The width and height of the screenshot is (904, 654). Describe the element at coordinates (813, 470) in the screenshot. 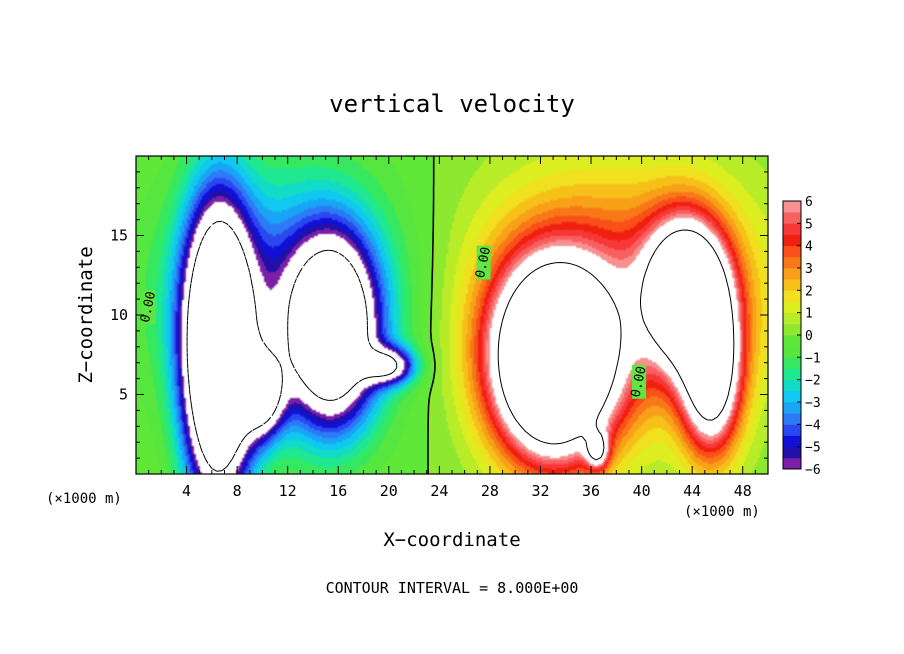

I see `colorbar-tick-label: −6` at that location.